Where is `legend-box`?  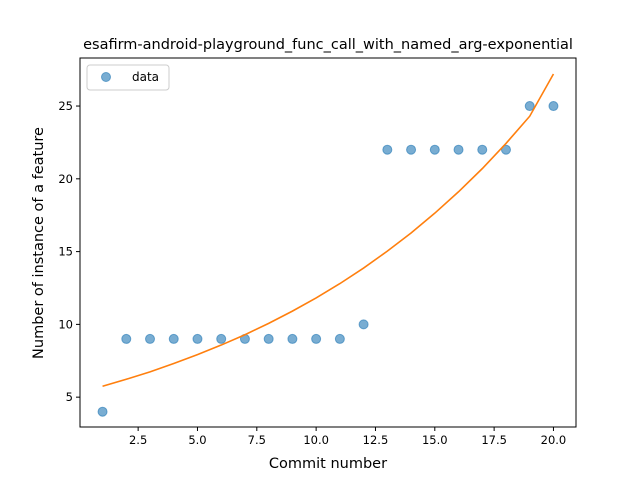
legend-box is located at coordinates (128, 77).